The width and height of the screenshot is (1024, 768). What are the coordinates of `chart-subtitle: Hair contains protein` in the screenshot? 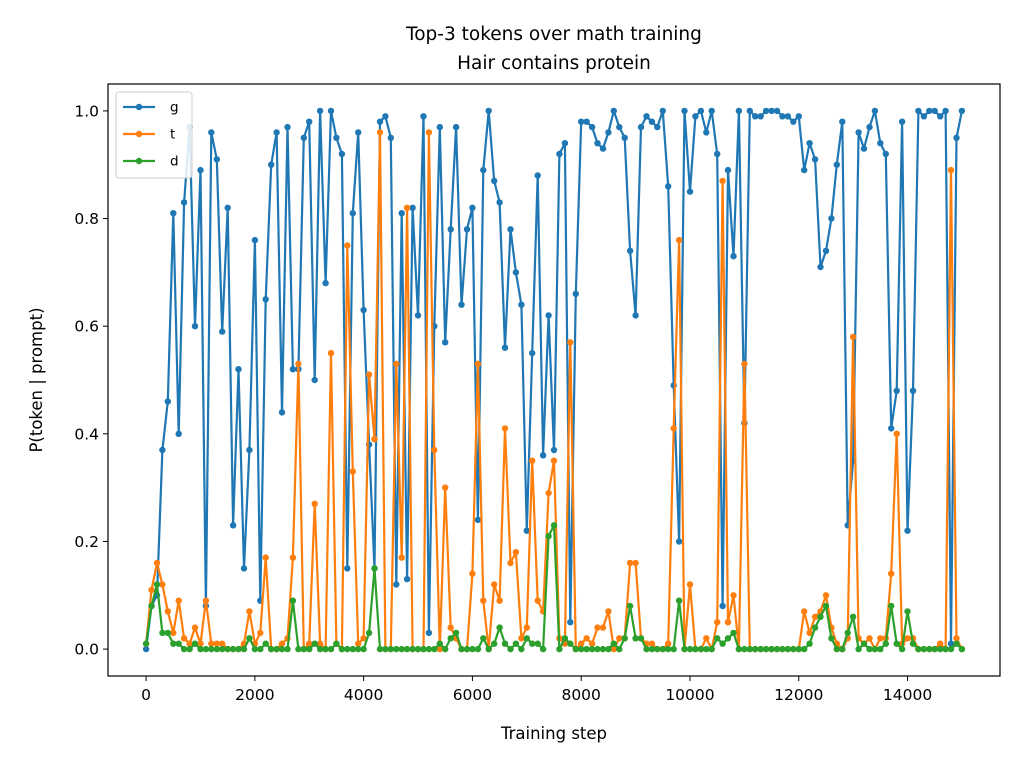 It's located at (554, 63).